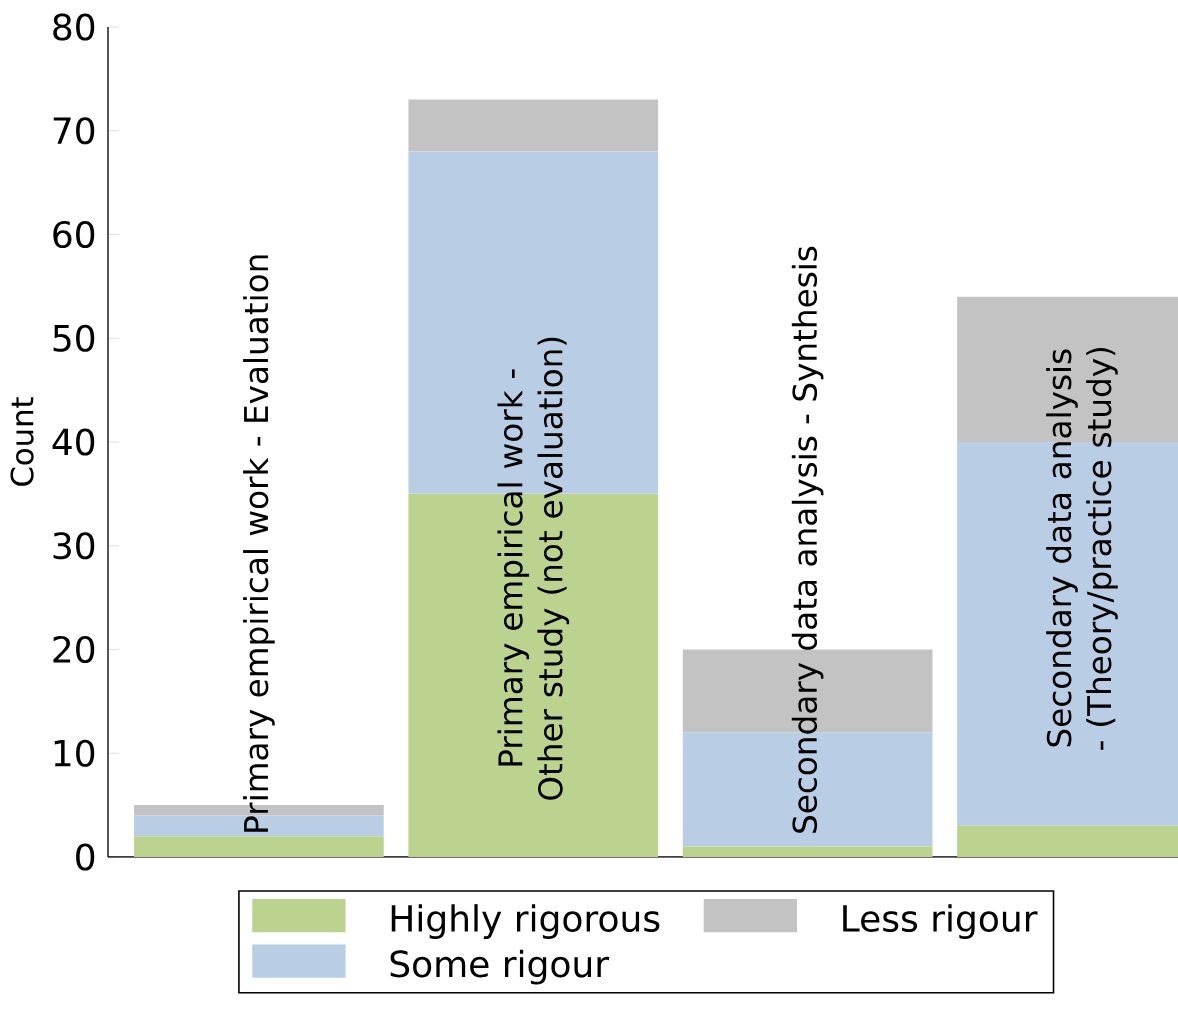  What do you see at coordinates (74, 27) in the screenshot?
I see `y-tick-label: 80` at bounding box center [74, 27].